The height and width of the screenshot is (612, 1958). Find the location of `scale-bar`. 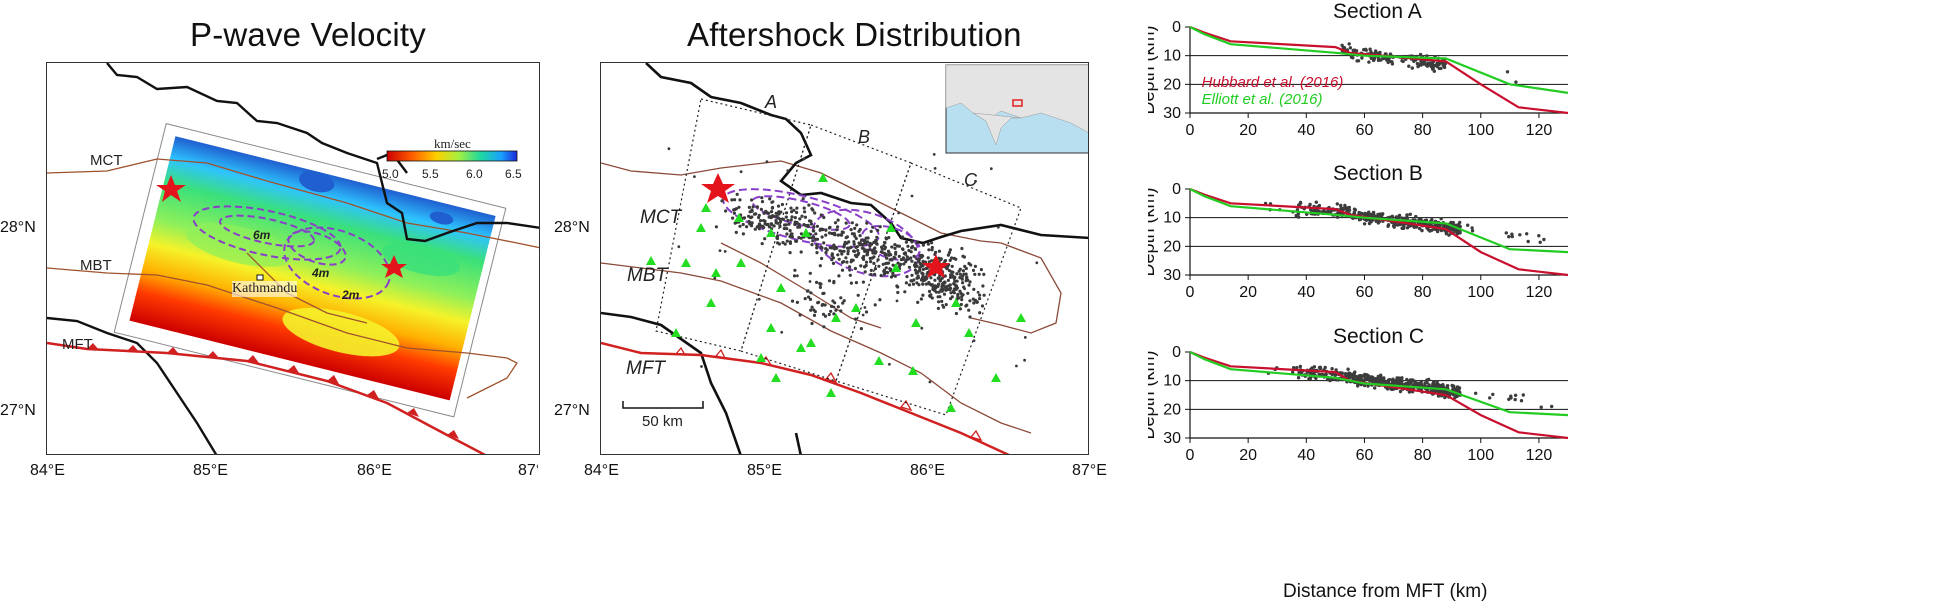

scale-bar is located at coordinates (663, 405).